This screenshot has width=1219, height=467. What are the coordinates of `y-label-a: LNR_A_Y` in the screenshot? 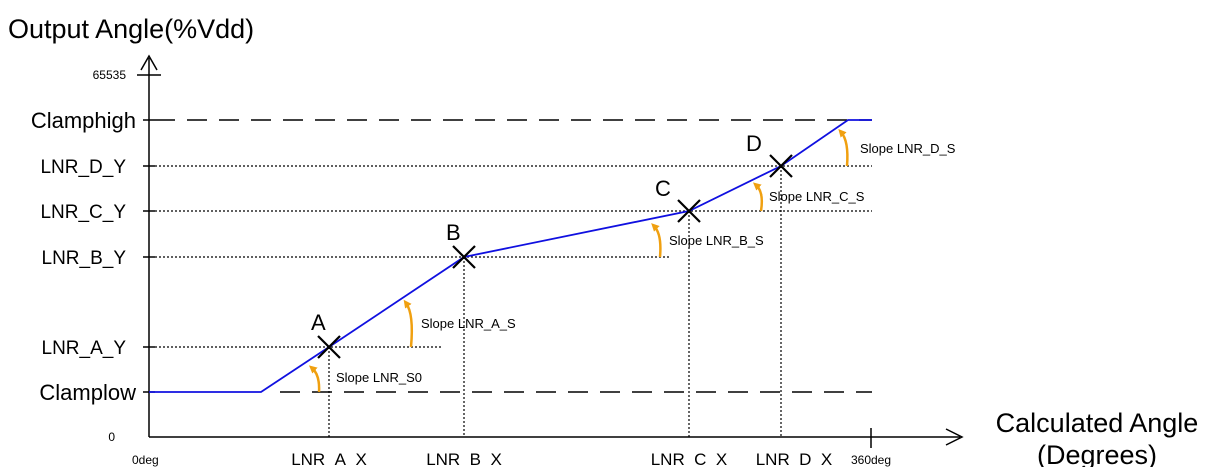 It's located at (84, 348).